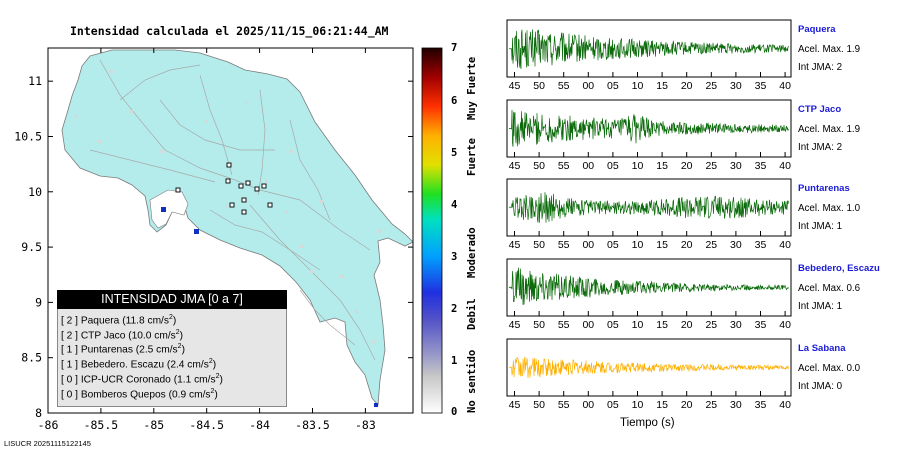 The height and width of the screenshot is (460, 910). I want to click on map-y-tick-label: 11, so click(35, 81).